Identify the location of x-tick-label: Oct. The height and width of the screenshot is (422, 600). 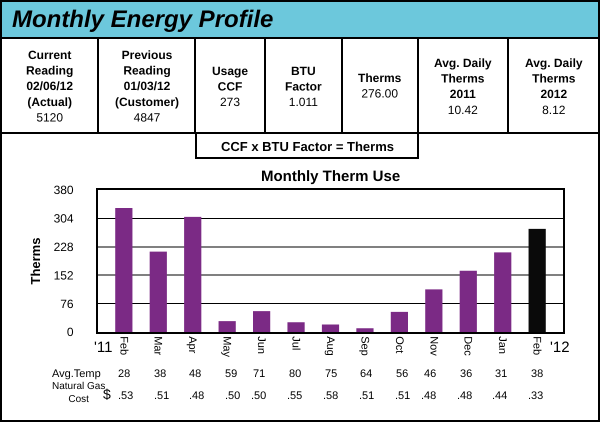
(398, 345).